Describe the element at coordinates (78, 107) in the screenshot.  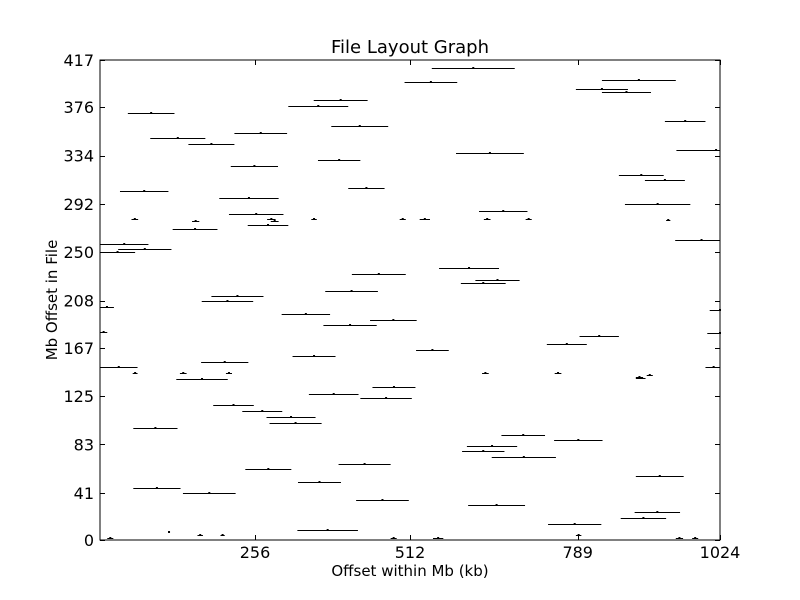
I see `y-tick-label: 376` at that location.